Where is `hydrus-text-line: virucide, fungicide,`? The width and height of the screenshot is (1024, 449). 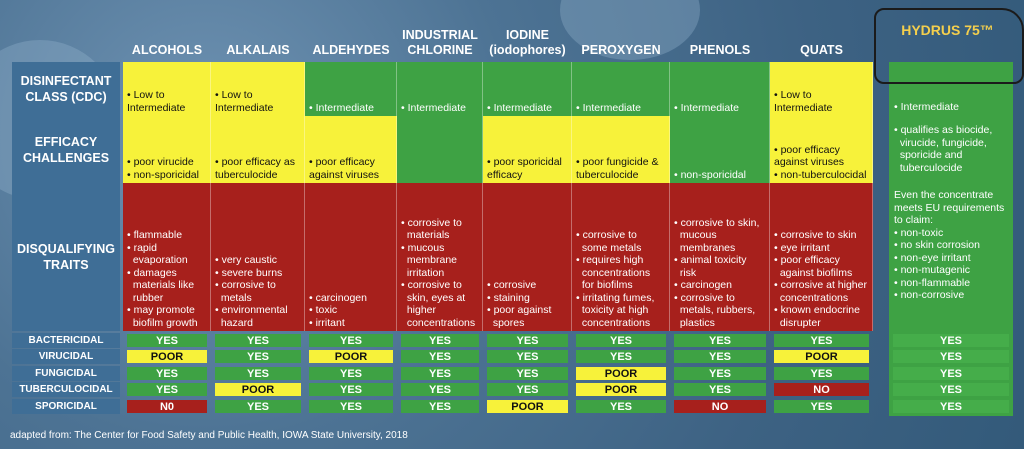
hydrus-text-line: virucide, fungicide, is located at coordinates (940, 142).